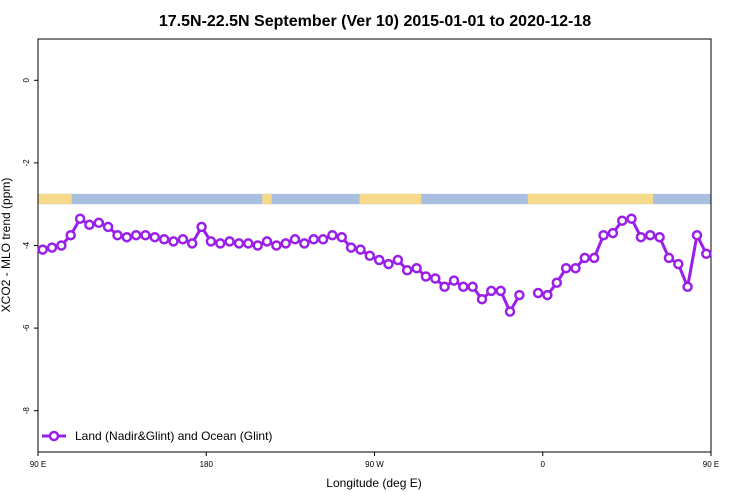 The width and height of the screenshot is (750, 500). I want to click on legend: Land (Nadir&Glint) and Ocean (Glint), so click(157, 436).